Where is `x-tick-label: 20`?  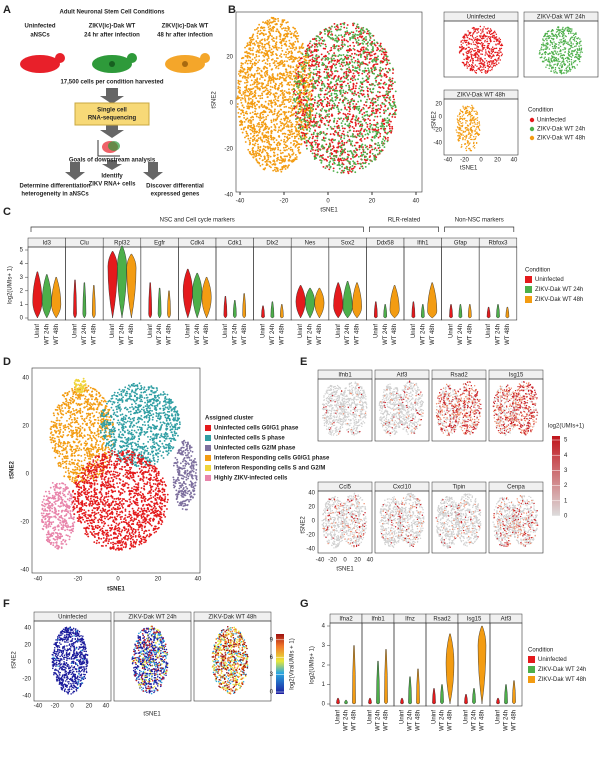 x-tick-label: 20 is located at coordinates (89, 707).